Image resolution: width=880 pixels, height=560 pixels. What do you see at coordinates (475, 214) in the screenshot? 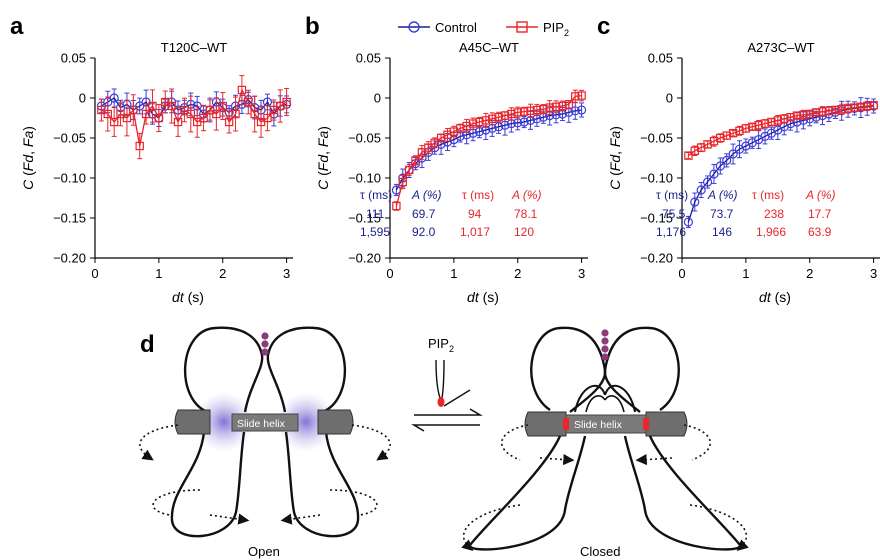
I see `table-b-pip-tau-1: 94` at bounding box center [475, 214].